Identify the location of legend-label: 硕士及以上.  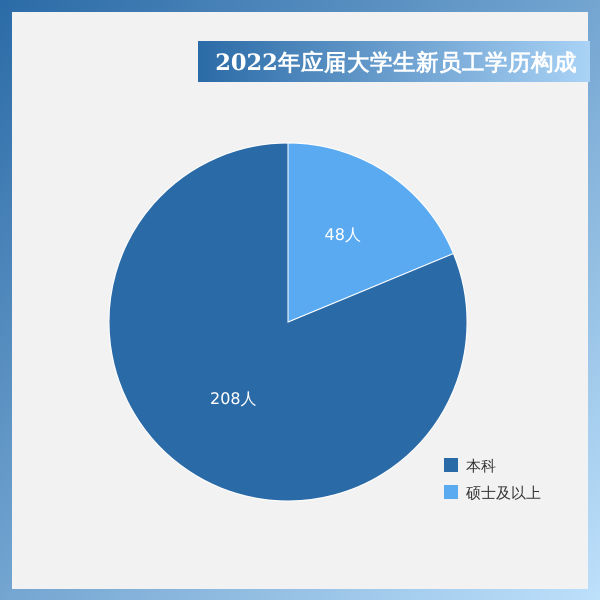
(503, 493).